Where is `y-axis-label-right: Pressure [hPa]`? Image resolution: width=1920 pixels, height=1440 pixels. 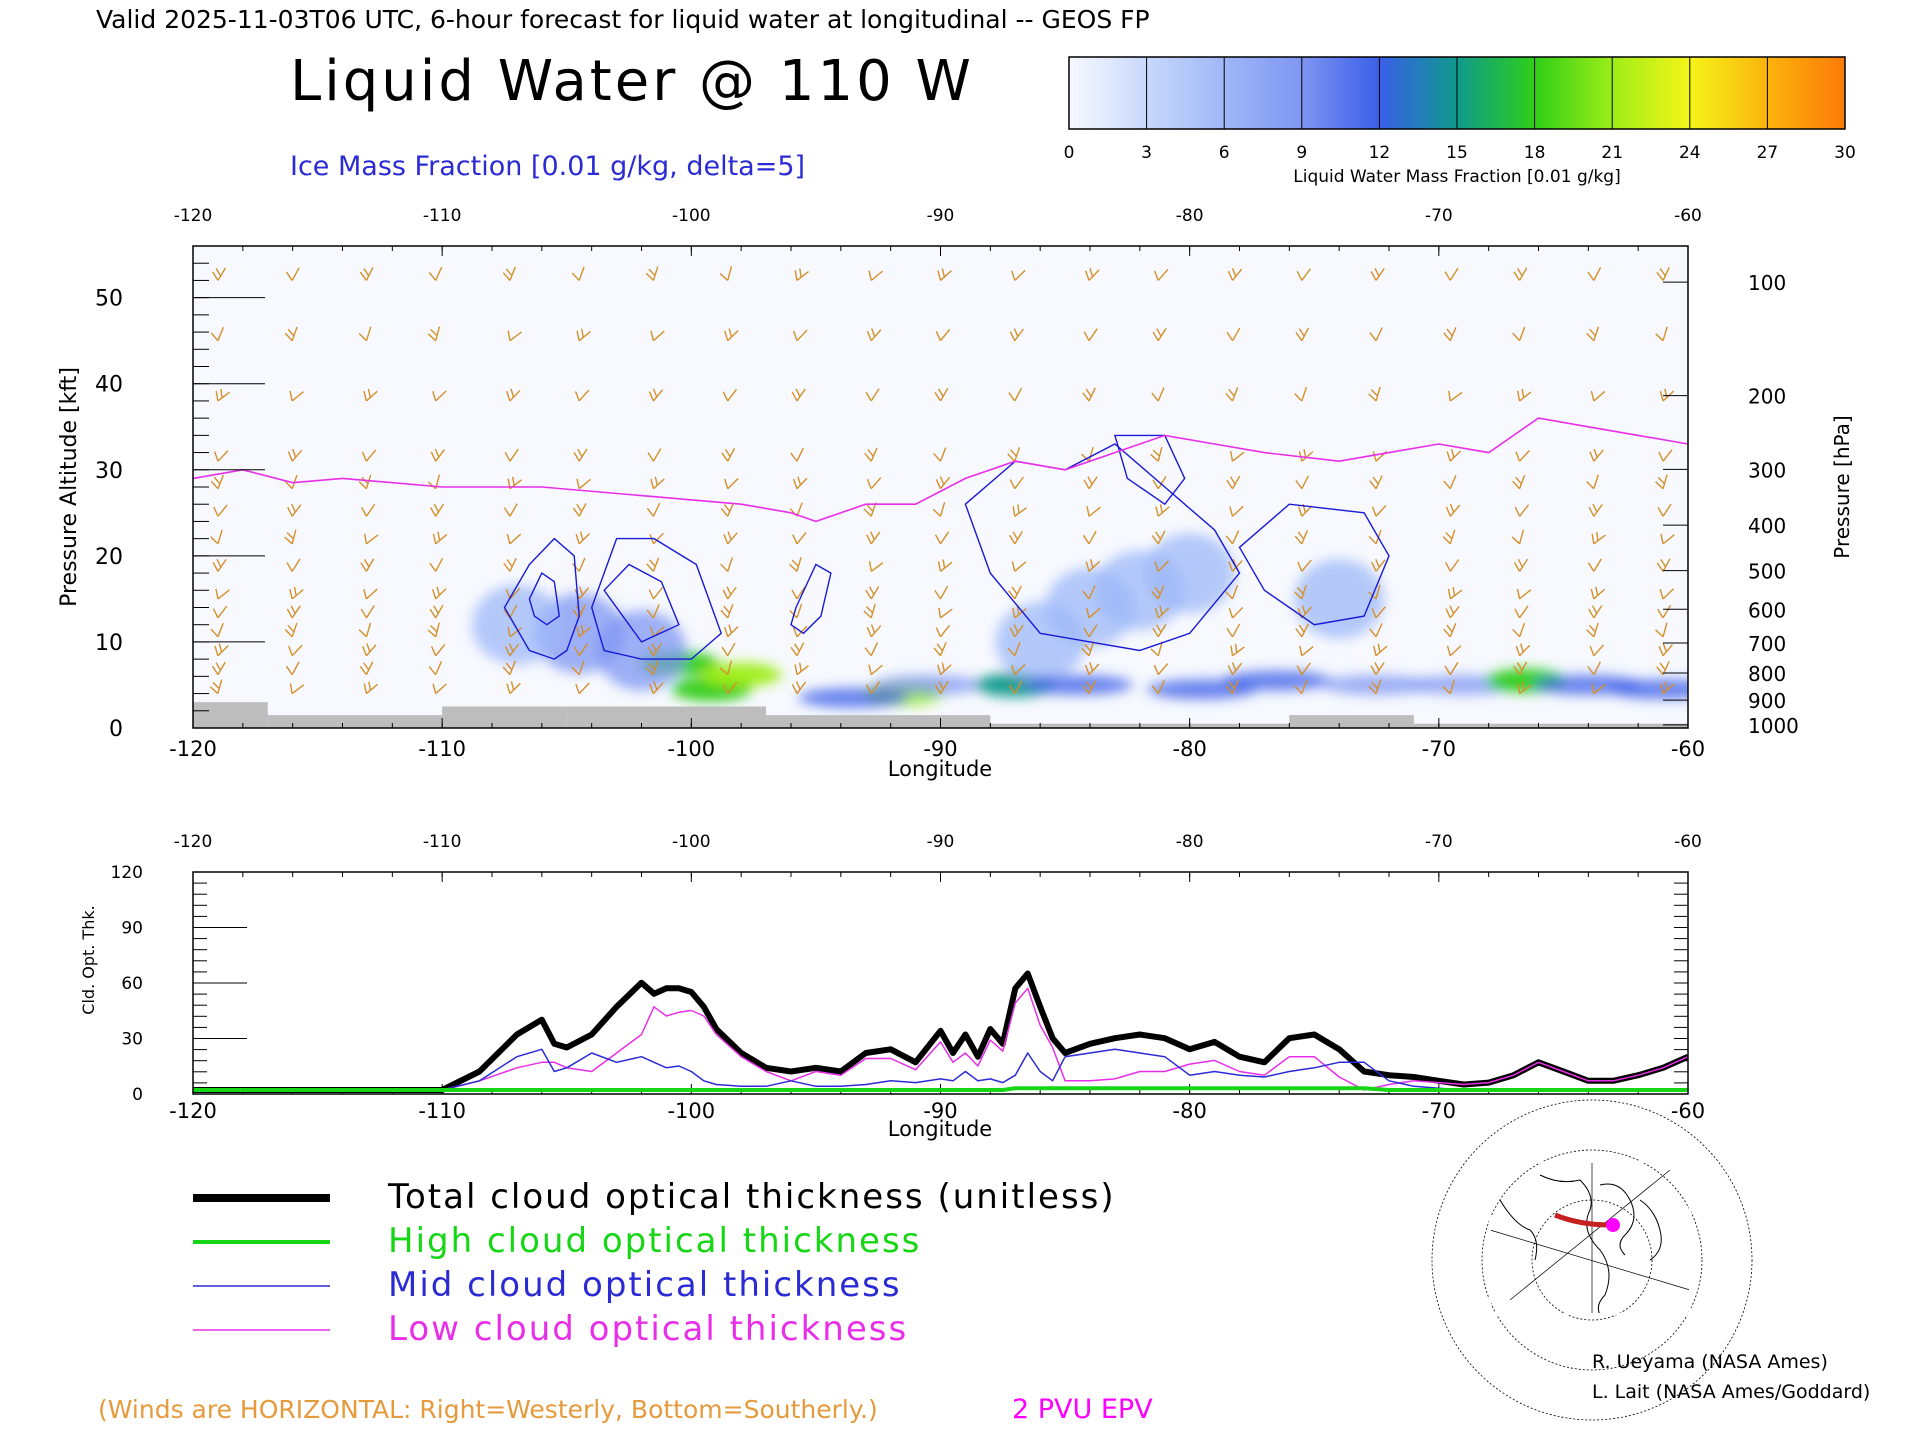
y-axis-label-right: Pressure [hPa] is located at coordinates (1842, 486).